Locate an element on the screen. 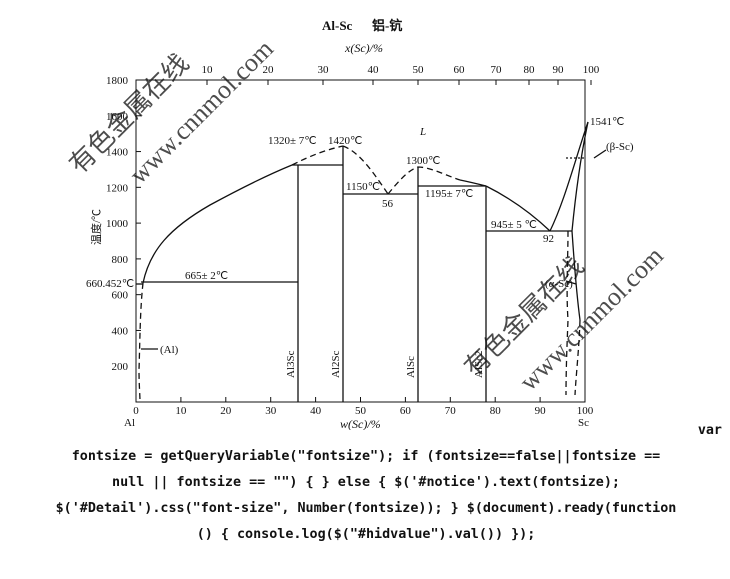  y-tick-label: 1000 is located at coordinates (117, 224).